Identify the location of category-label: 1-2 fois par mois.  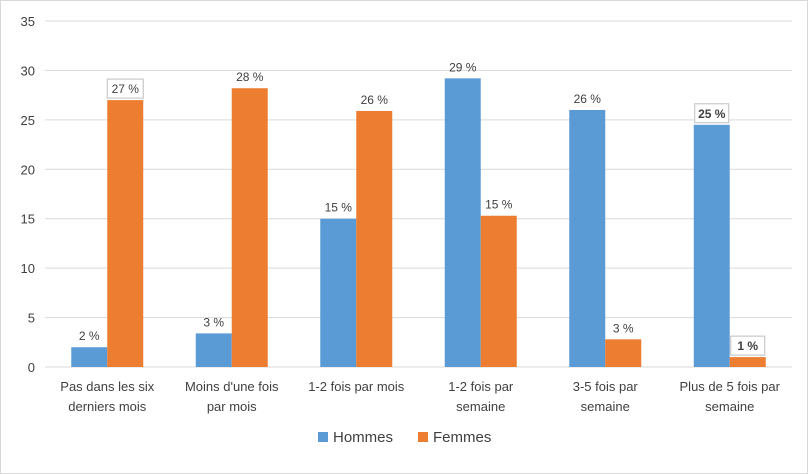
(356, 386).